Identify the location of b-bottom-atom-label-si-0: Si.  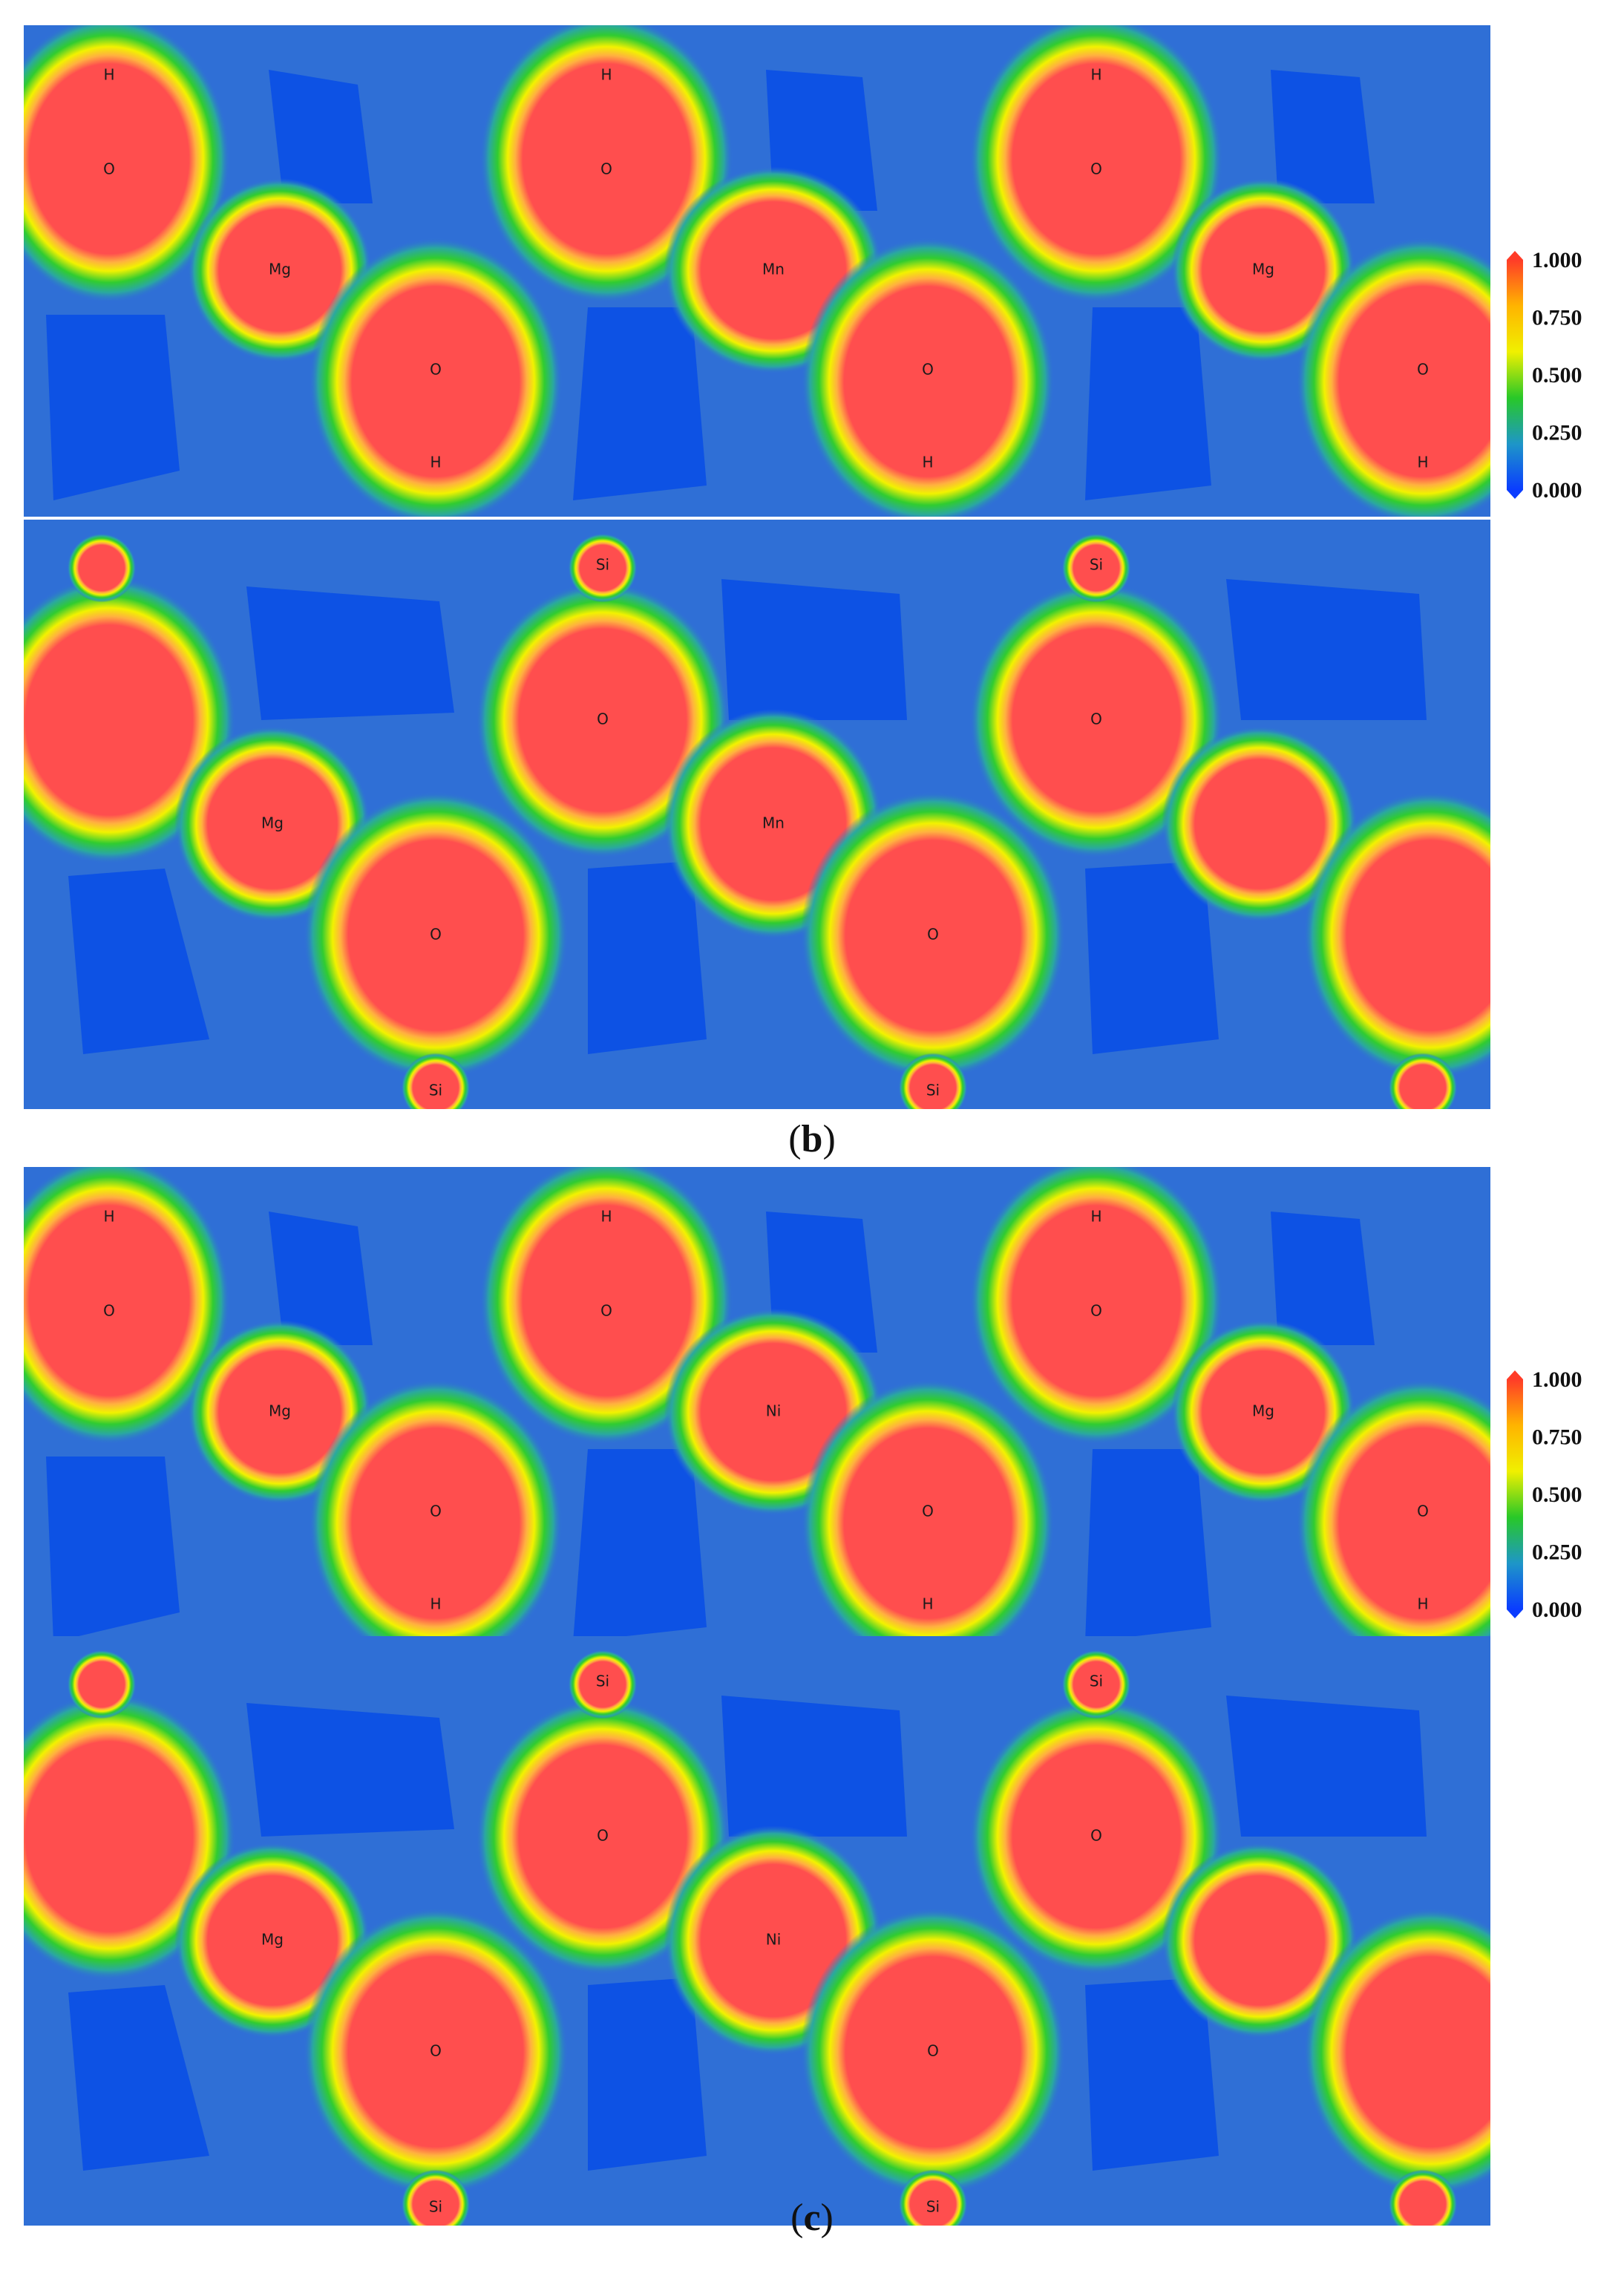
(603, 565).